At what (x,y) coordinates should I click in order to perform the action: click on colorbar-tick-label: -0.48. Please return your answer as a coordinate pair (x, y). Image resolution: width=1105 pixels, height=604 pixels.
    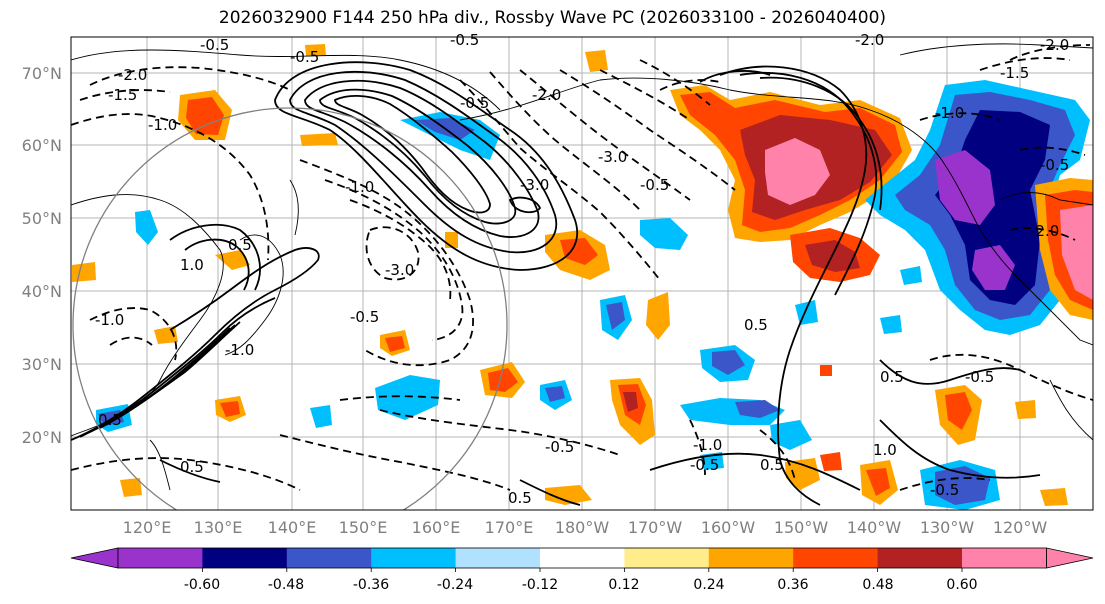
    Looking at the image, I should click on (286, 585).